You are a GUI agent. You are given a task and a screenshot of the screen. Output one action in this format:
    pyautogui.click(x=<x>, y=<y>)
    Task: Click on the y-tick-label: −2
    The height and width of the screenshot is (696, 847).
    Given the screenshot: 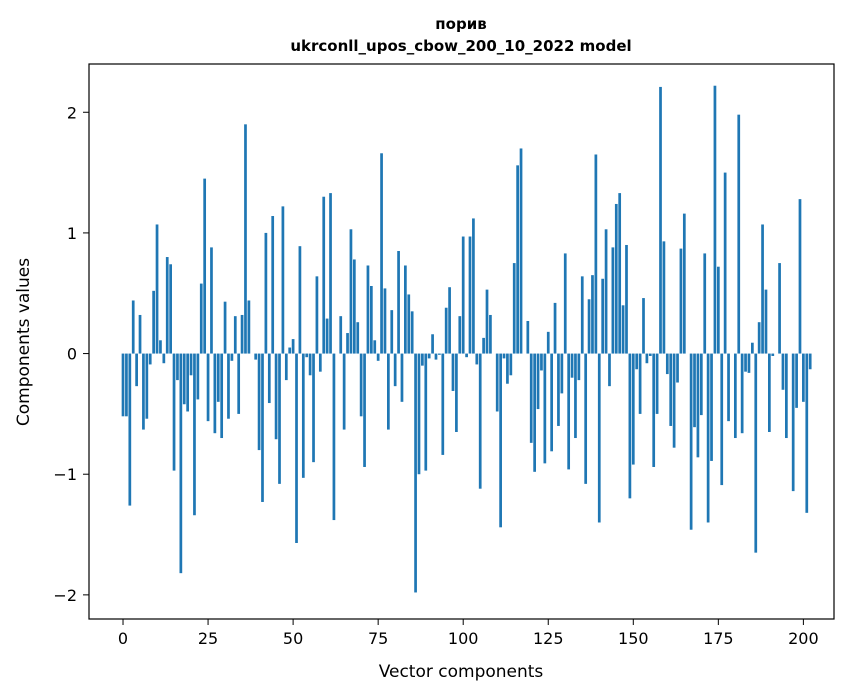 What is the action you would take?
    pyautogui.click(x=65, y=595)
    